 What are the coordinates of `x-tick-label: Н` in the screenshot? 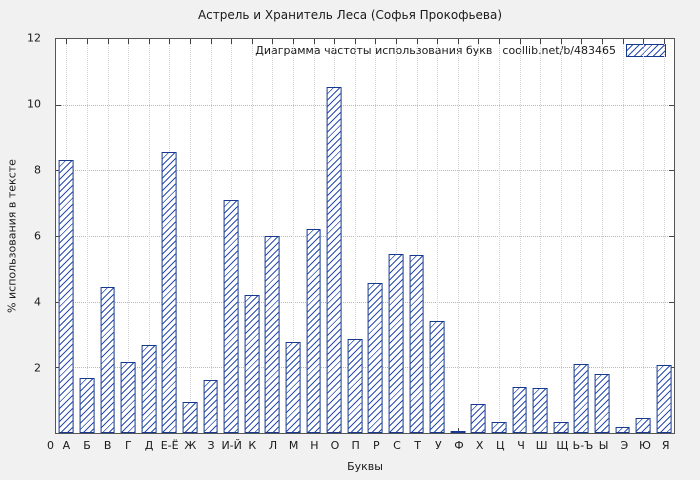 It's located at (314, 445).